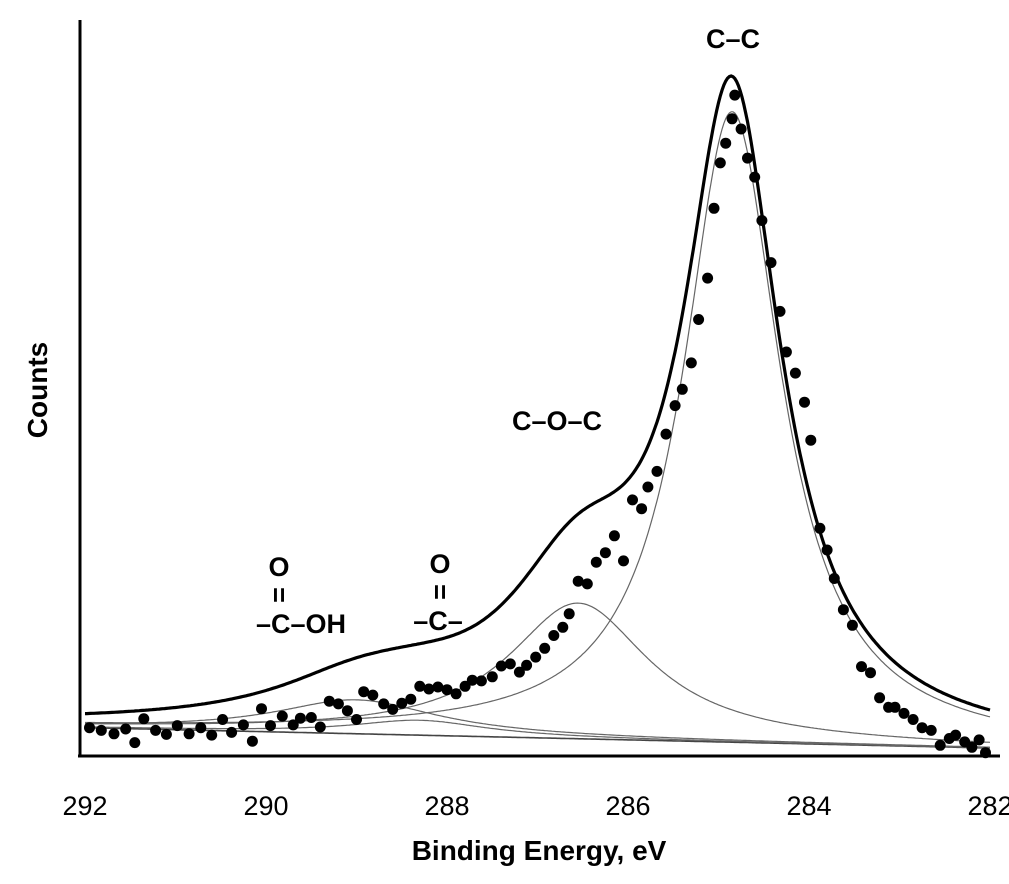  Describe the element at coordinates (84, 806) in the screenshot. I see `x-tick-label: 292` at that location.